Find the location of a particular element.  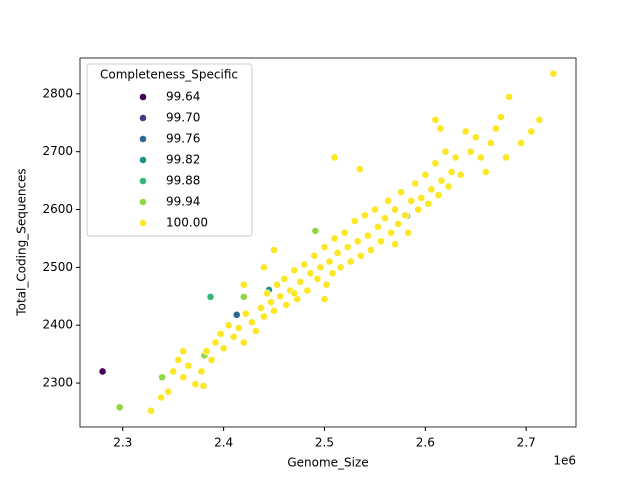

y-tick-label: 2800 is located at coordinates (57, 93).